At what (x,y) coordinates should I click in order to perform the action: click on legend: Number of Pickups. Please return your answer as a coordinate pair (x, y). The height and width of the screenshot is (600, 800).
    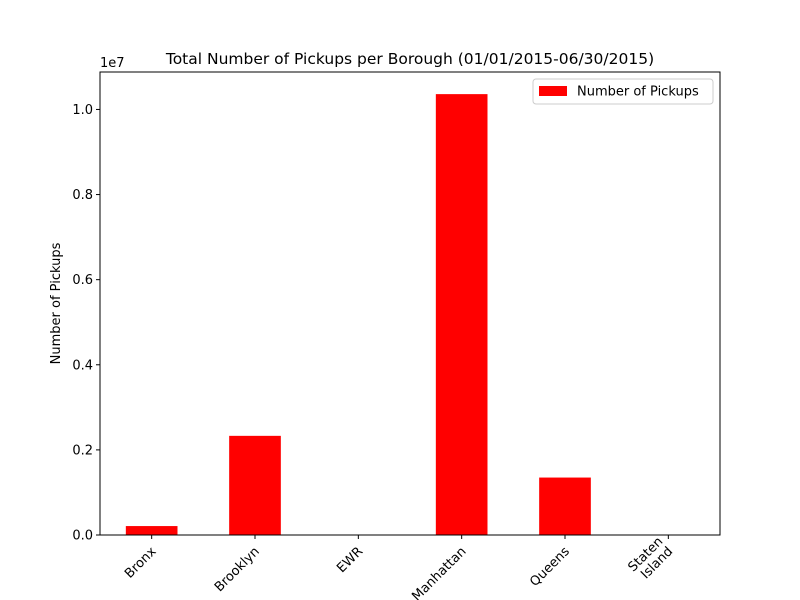
    Looking at the image, I should click on (623, 91).